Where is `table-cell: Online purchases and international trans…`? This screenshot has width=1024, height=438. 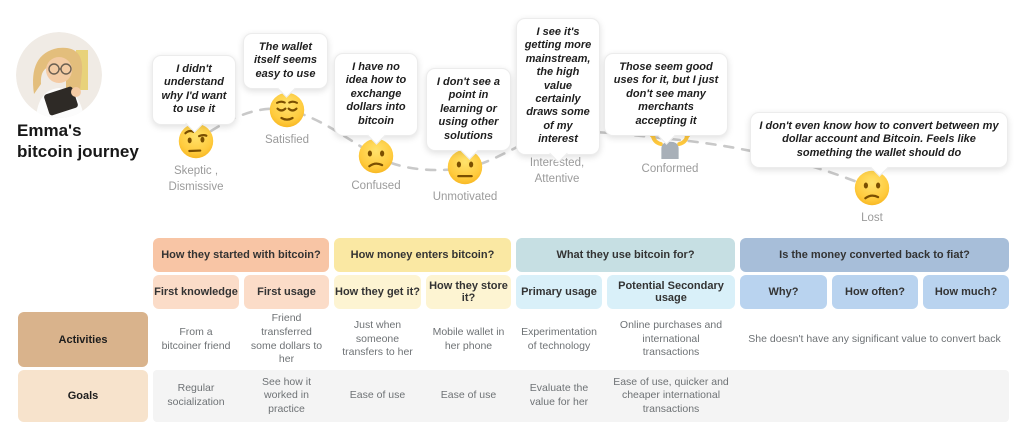 table-cell: Online purchases and international trans… is located at coordinates (671, 339).